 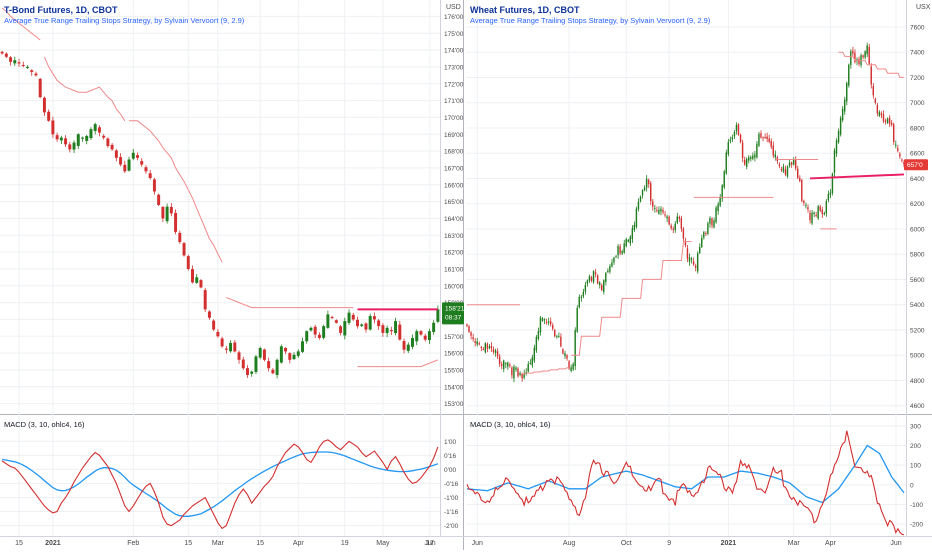 I want to click on left-x-tick-2: Feb, so click(x=133, y=543).